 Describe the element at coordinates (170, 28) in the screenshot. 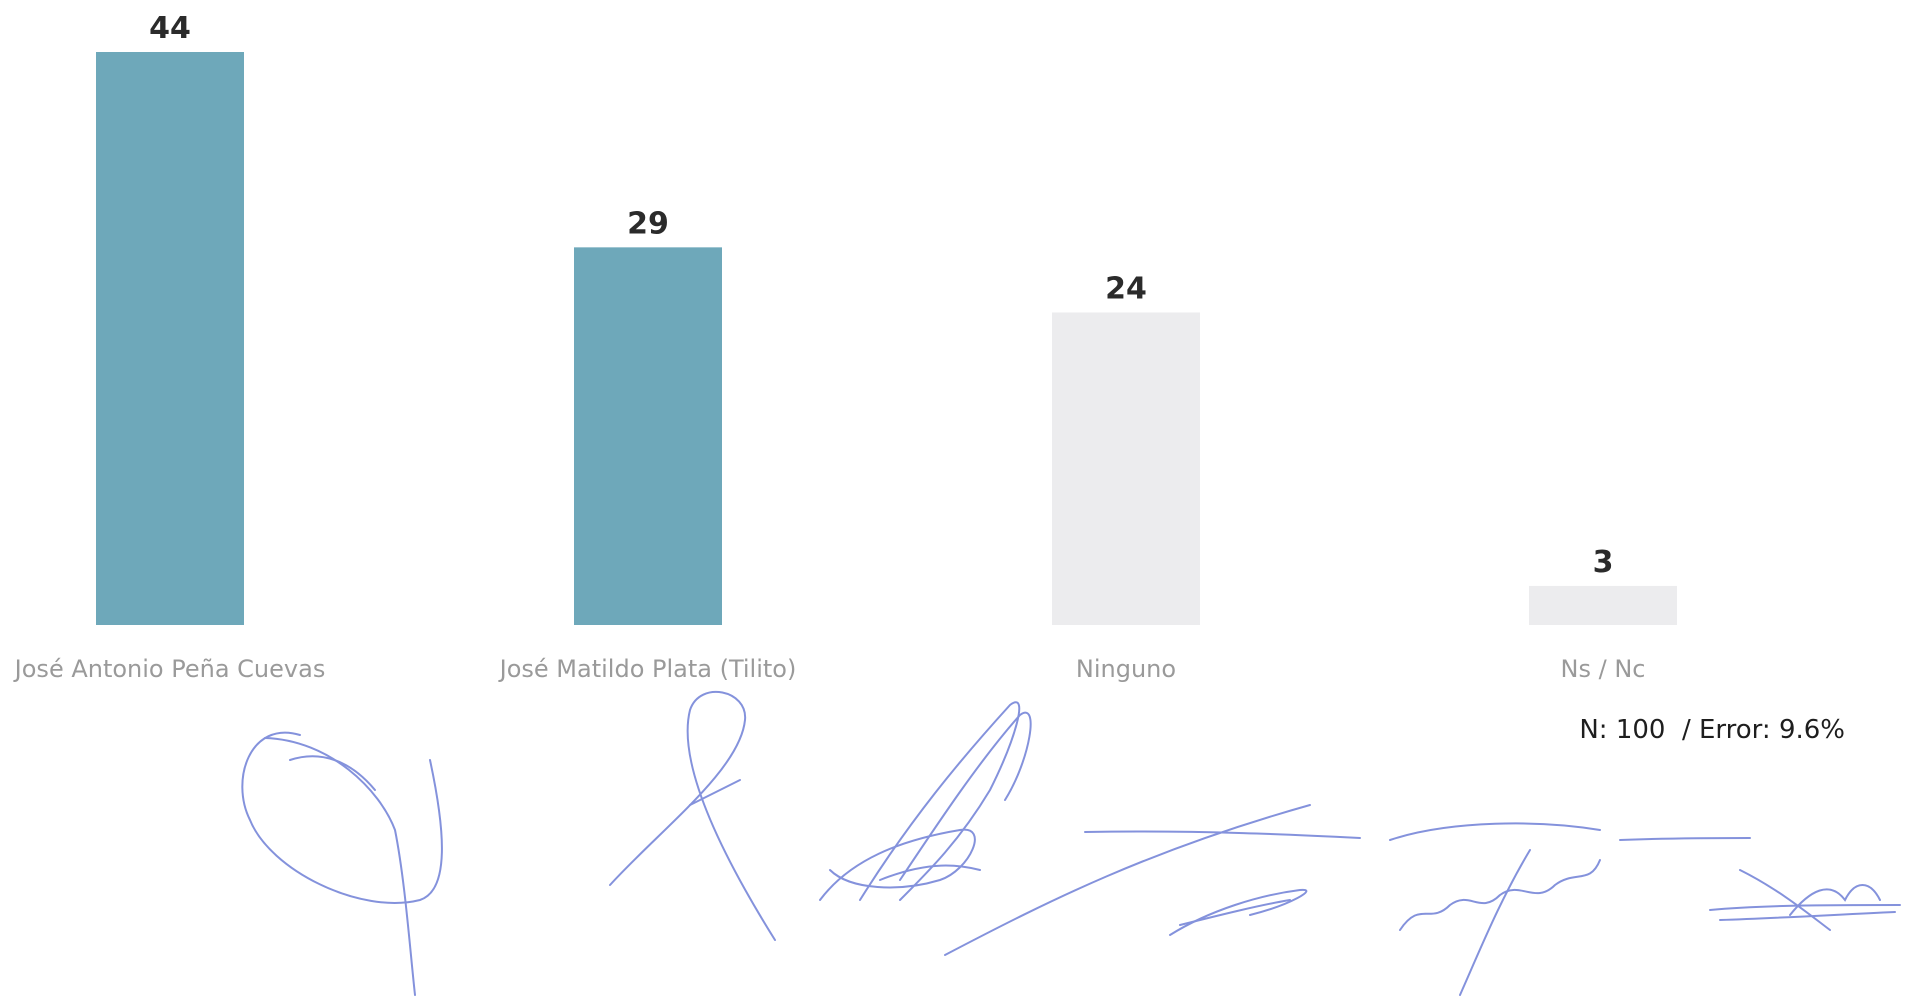

I see `value-label-1: 44` at that location.